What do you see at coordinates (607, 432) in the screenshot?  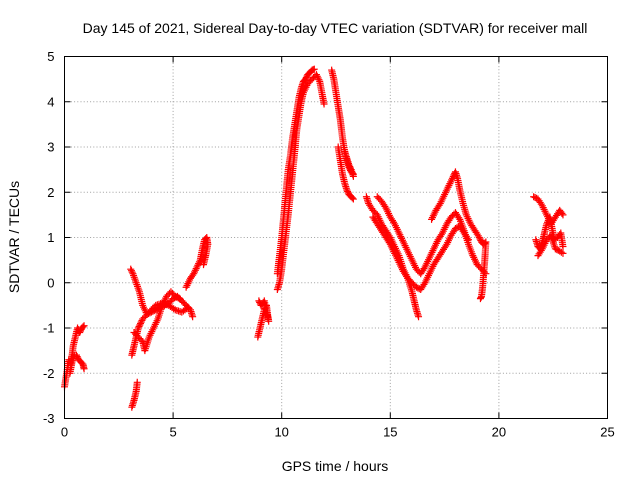 I see `x-tick-label: 25` at bounding box center [607, 432].